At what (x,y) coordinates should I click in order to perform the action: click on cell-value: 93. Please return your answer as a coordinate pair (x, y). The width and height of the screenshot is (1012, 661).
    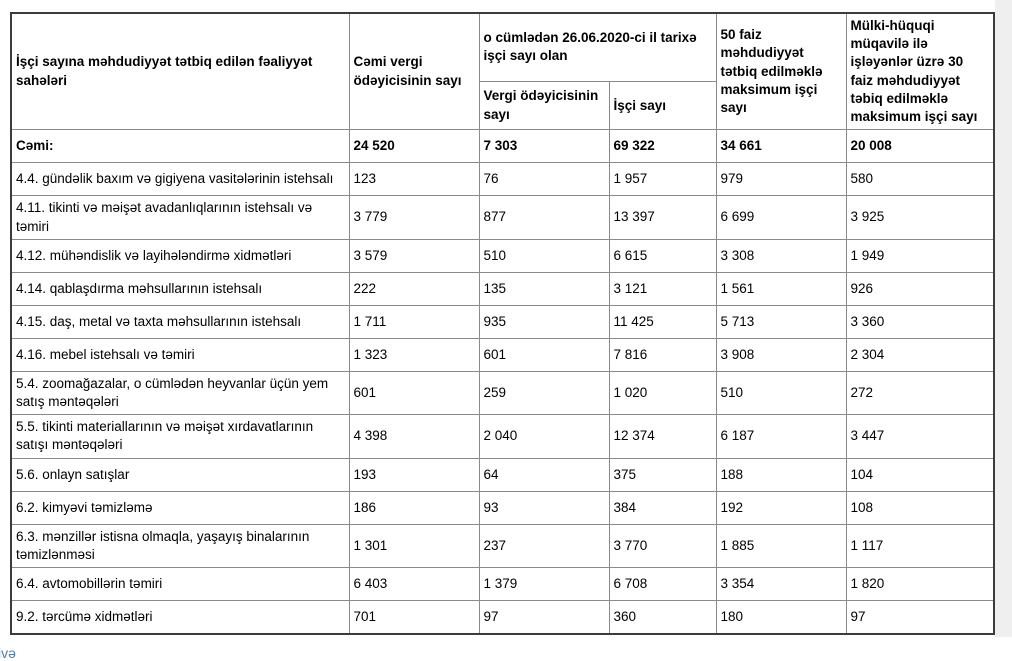
    Looking at the image, I should click on (544, 507).